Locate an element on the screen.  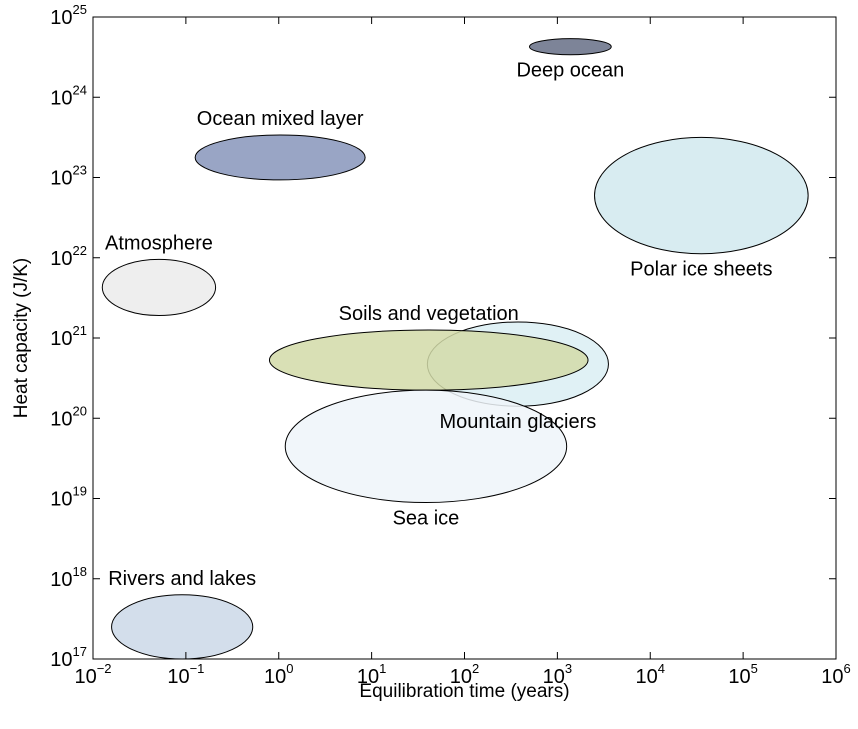
y-tick-label: 1020 is located at coordinates (68, 416).